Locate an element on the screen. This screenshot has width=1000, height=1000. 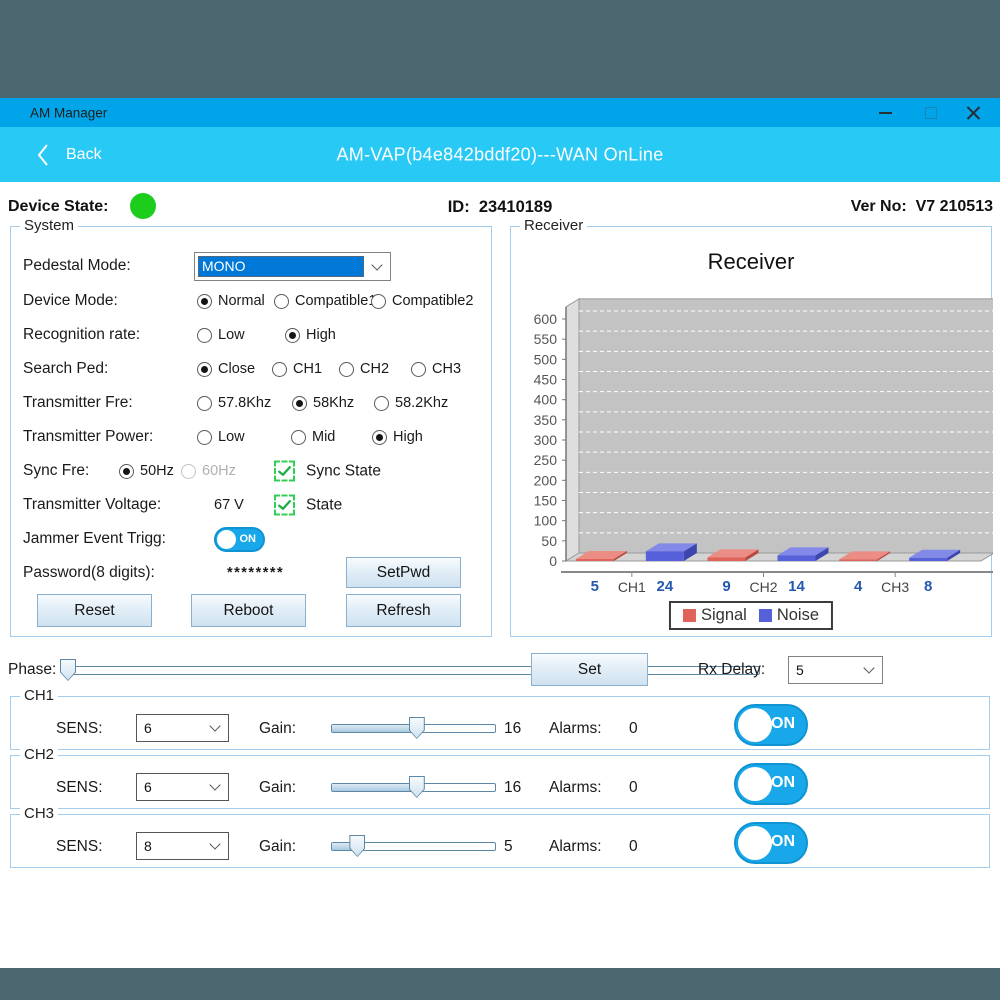
ch2-sens-label: SENS: is located at coordinates (79, 787).